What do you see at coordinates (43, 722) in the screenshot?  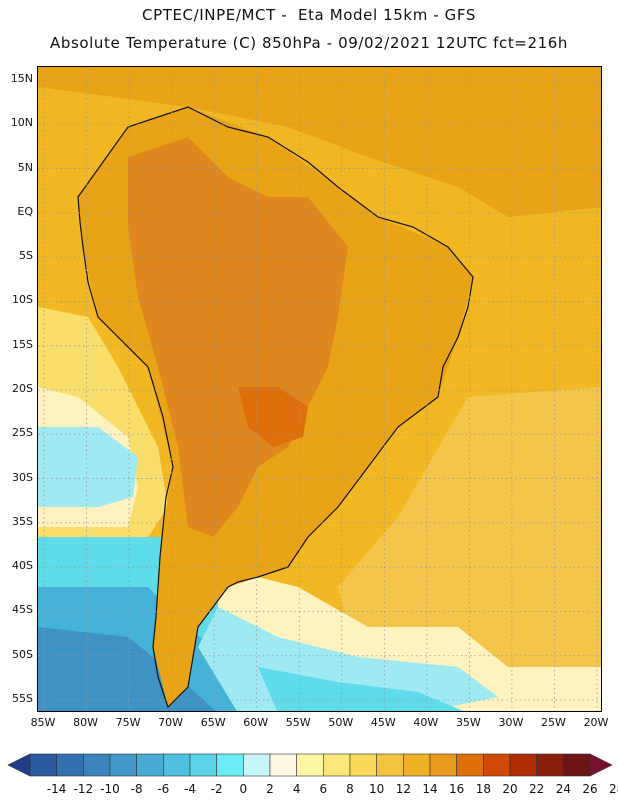 I see `longitude-label: 85W` at bounding box center [43, 722].